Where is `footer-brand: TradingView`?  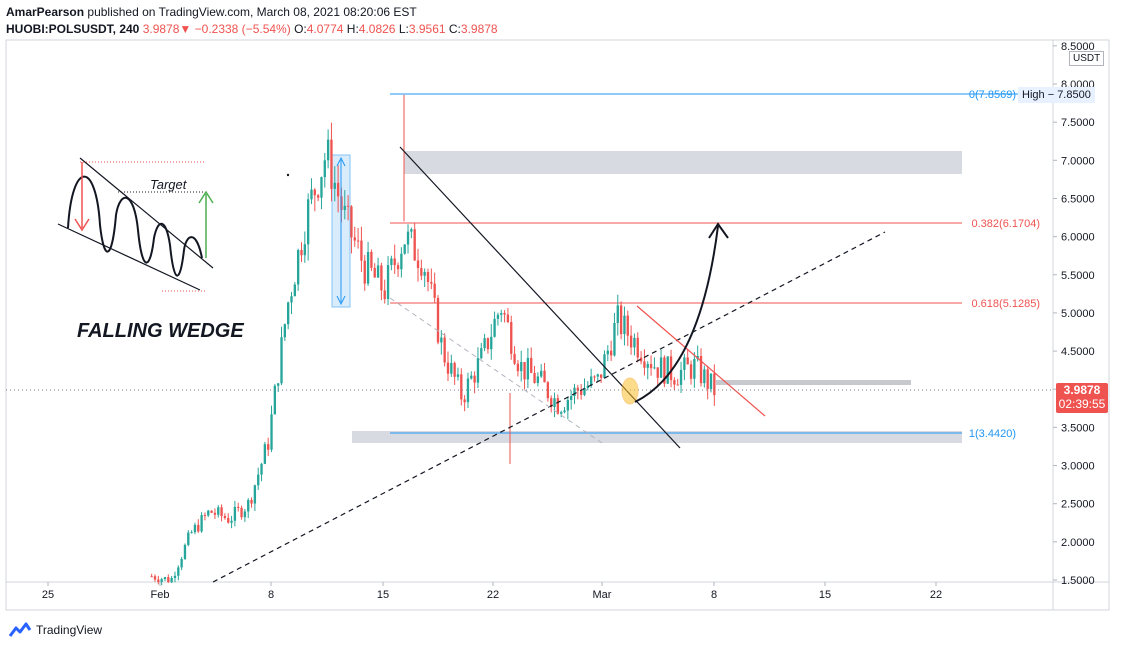 footer-brand: TradingView is located at coordinates (55, 630).